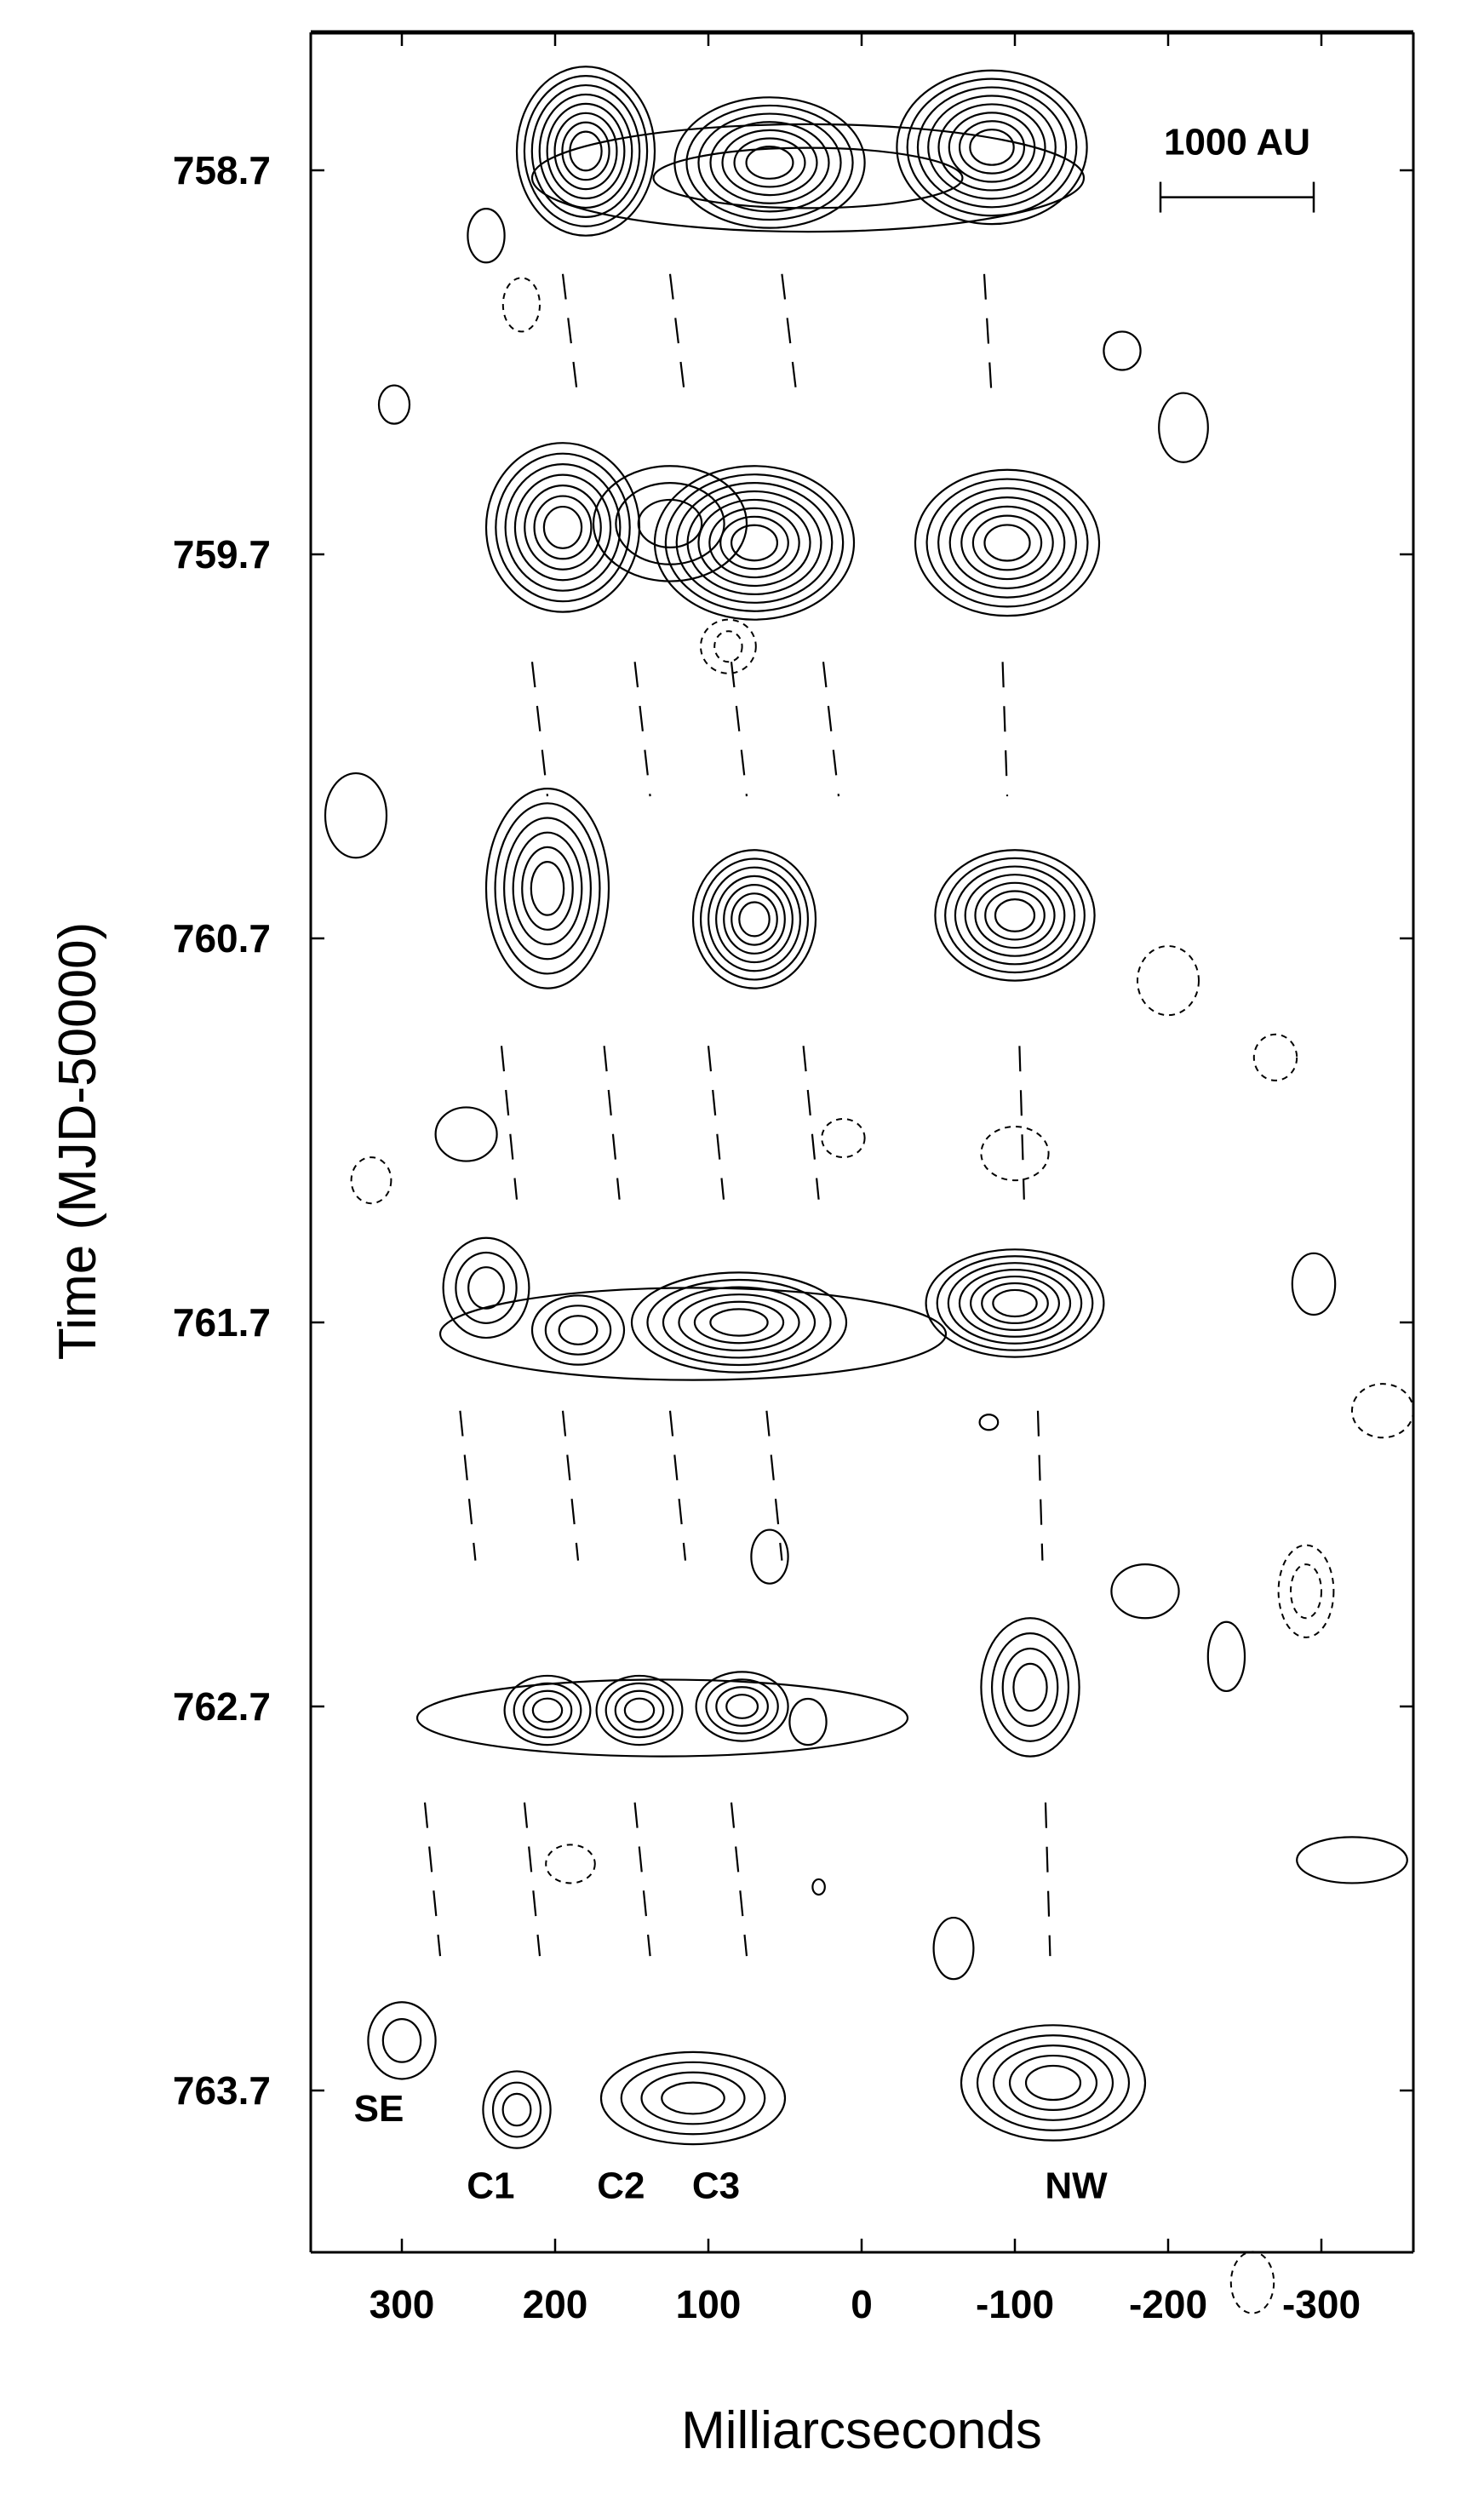 The width and height of the screenshot is (1484, 2512). I want to click on x-tick-label-5: -200, so click(1168, 2304).